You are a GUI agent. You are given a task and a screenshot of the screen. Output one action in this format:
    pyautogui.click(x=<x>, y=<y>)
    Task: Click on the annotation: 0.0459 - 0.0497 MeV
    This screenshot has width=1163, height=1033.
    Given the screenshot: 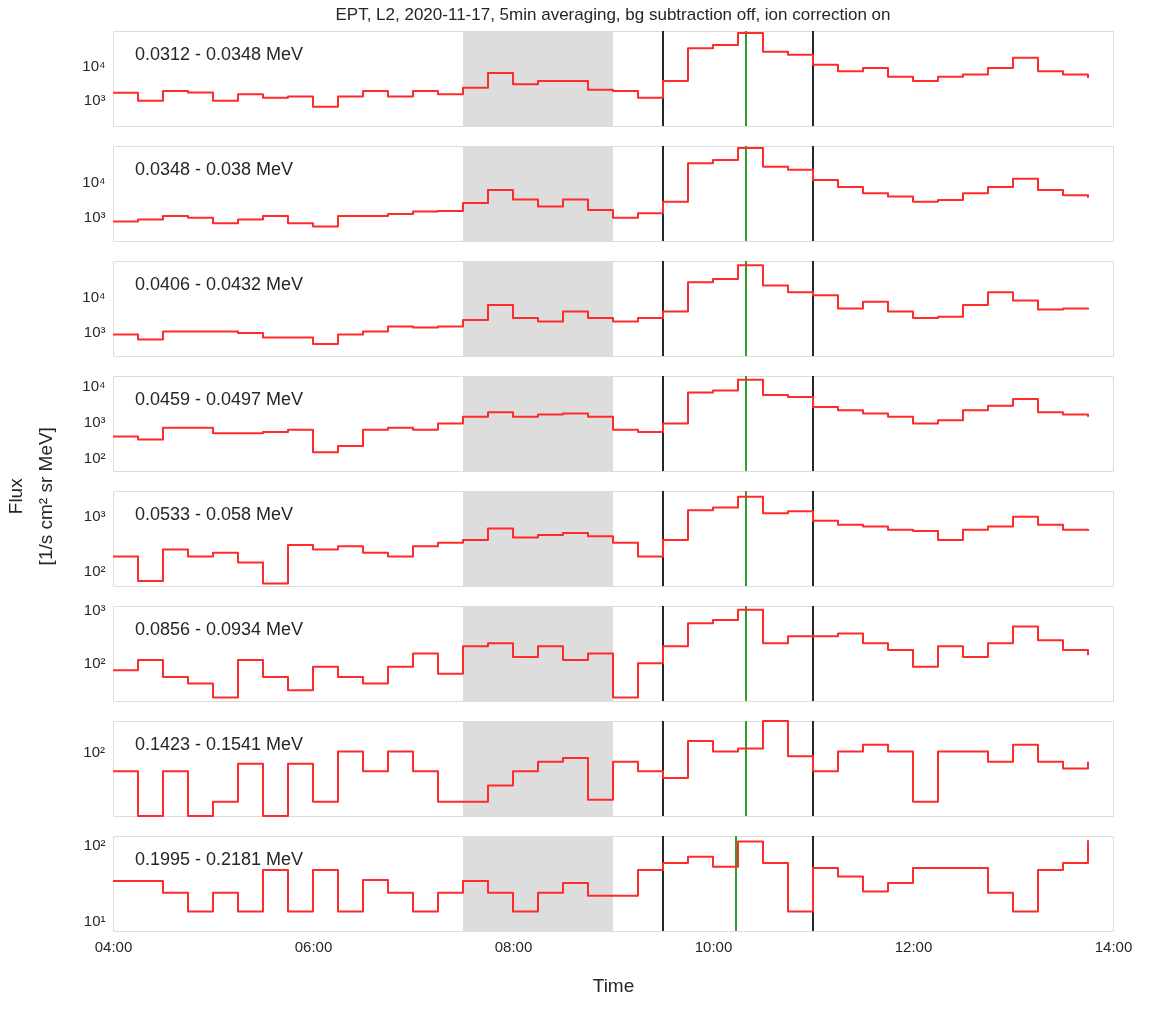 What is the action you would take?
    pyautogui.click(x=219, y=399)
    